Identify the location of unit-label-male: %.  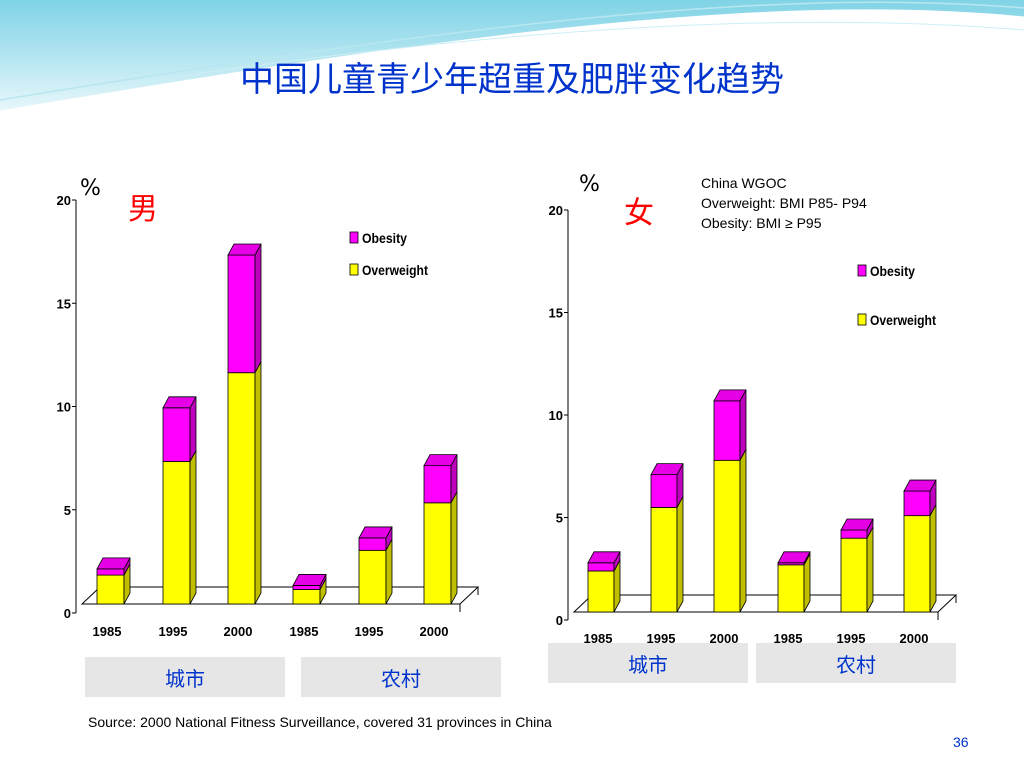
(90, 188).